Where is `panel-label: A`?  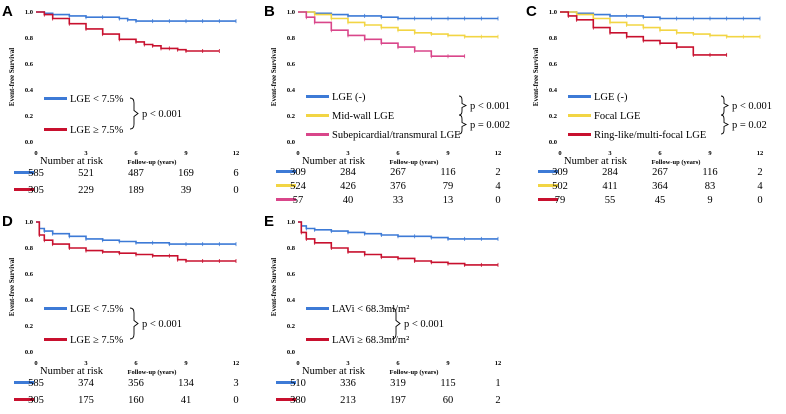 panel-label: A is located at coordinates (7, 11).